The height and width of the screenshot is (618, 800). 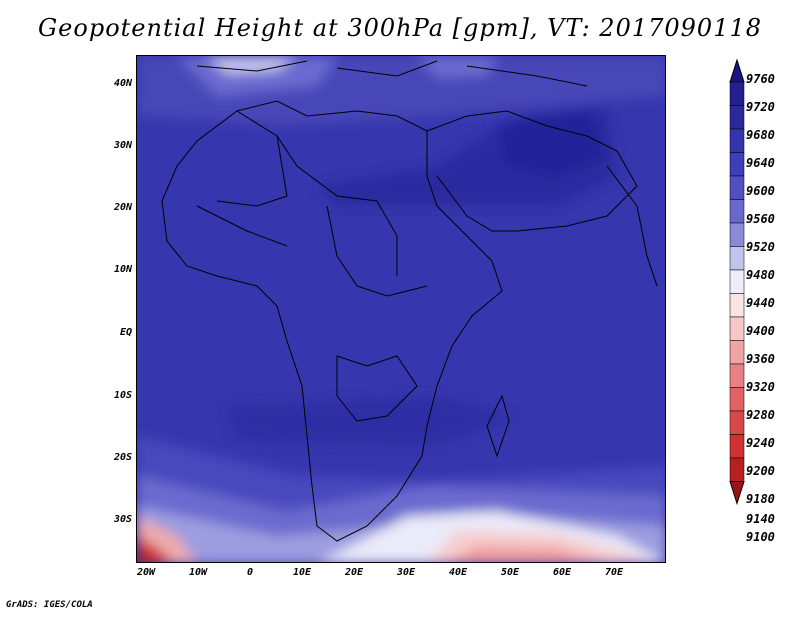 I want to click on lon-tick-label: 10W, so click(x=198, y=572).